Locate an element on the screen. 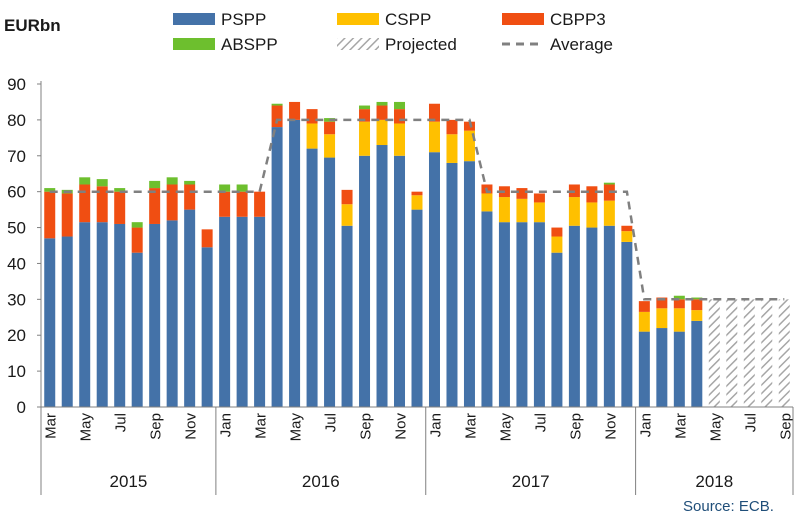  legend-label-average: Average is located at coordinates (581, 44).